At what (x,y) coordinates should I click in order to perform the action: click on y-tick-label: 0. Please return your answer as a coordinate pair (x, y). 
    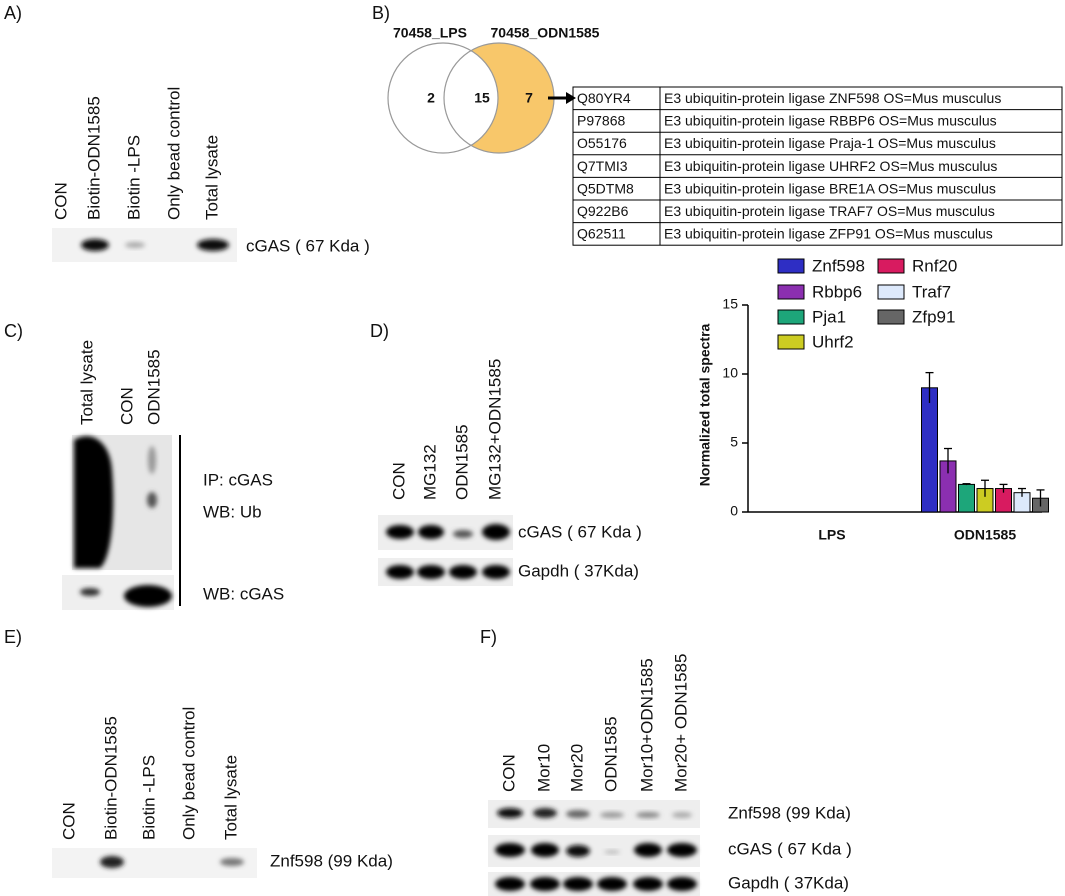
    Looking at the image, I should click on (734, 511).